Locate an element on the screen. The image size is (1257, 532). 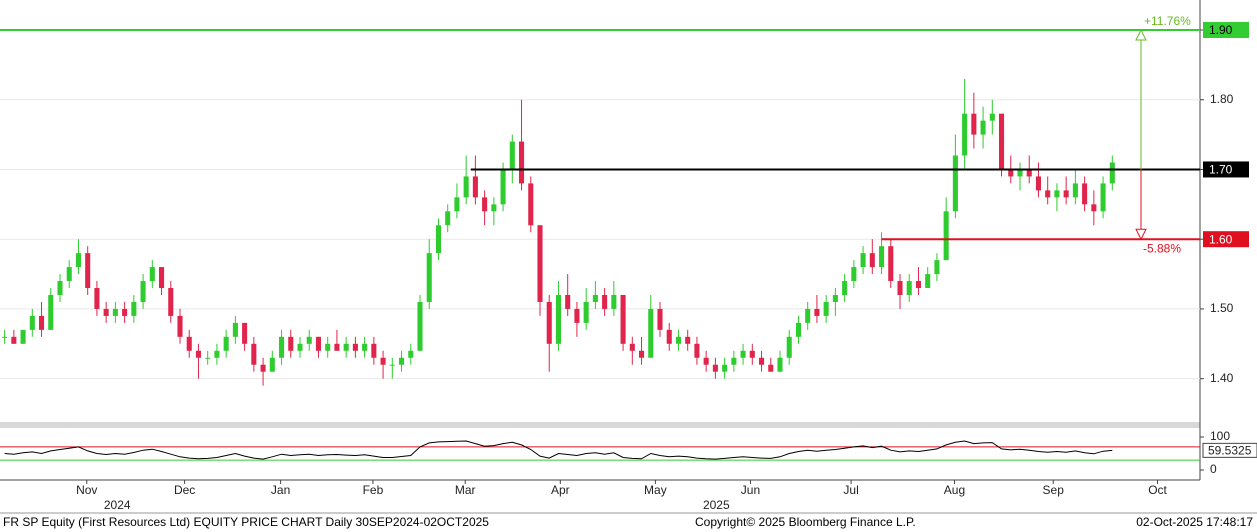
year-label: 2024 is located at coordinates (117, 505).